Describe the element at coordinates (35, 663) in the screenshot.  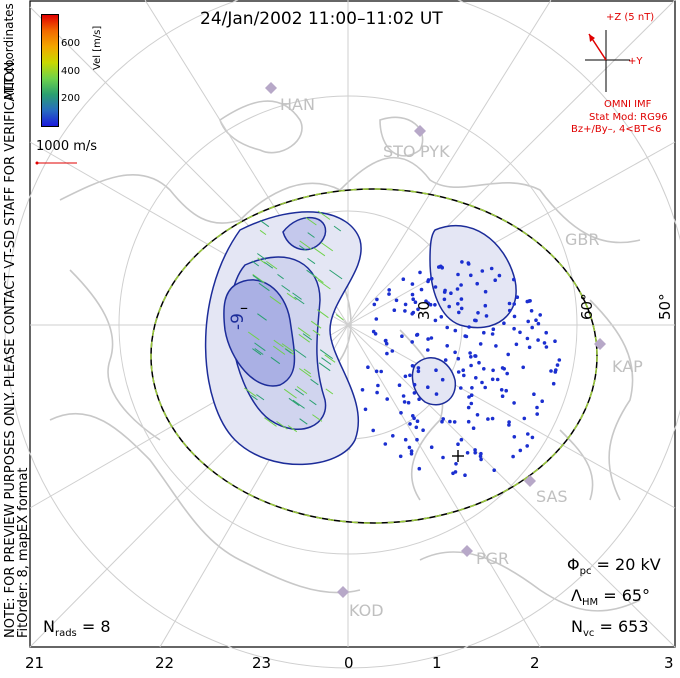
I see `mlt-tick-21: 21` at that location.